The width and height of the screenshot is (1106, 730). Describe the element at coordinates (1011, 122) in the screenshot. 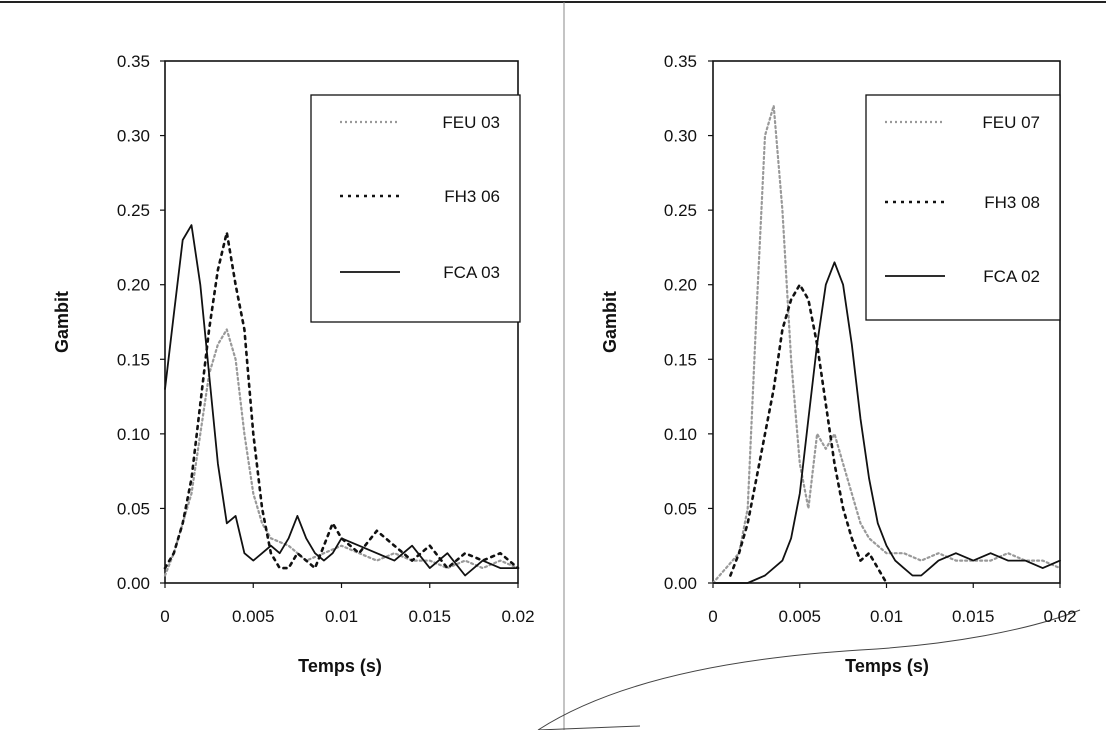

I see `legend-label: FEU 07` at that location.